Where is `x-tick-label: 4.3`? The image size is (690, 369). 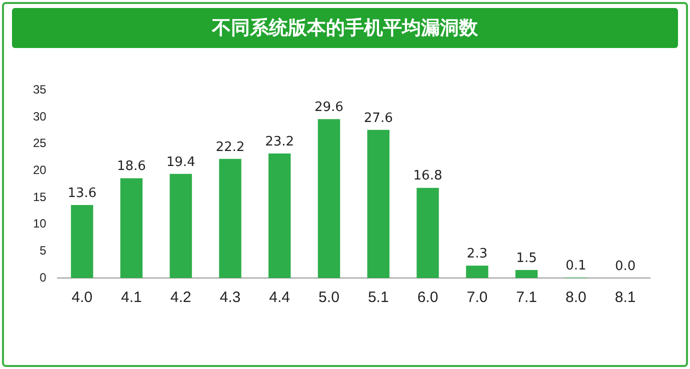 x-tick-label: 4.3 is located at coordinates (230, 297).